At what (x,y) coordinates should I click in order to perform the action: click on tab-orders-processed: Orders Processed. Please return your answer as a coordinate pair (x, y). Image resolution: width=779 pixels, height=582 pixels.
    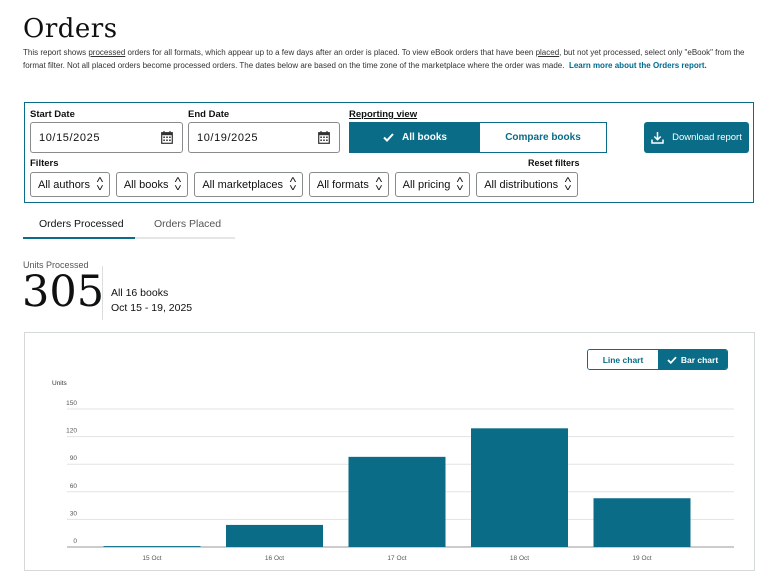
    Looking at the image, I should click on (81, 224).